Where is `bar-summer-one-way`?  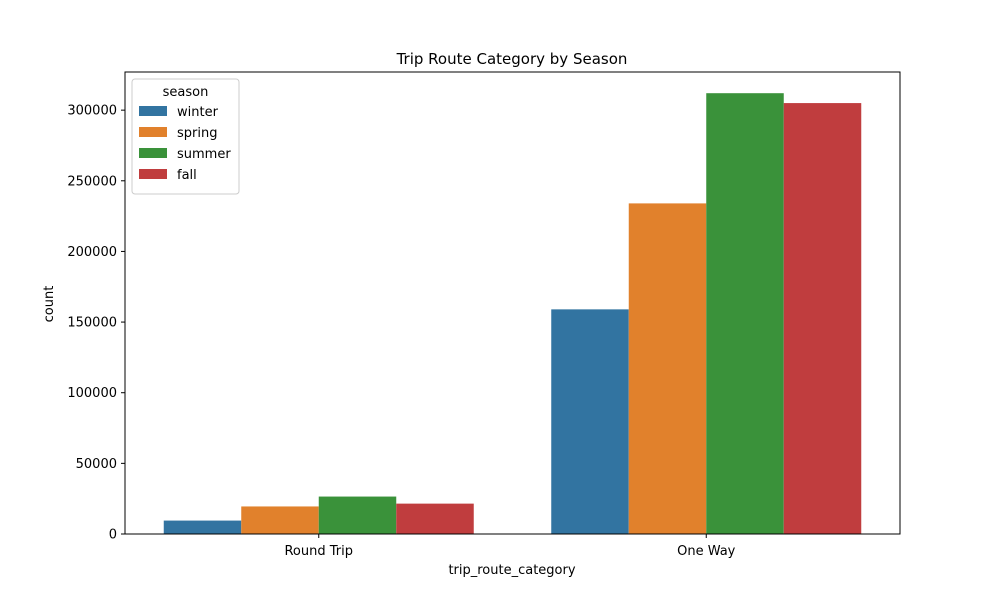
bar-summer-one-way is located at coordinates (745, 313).